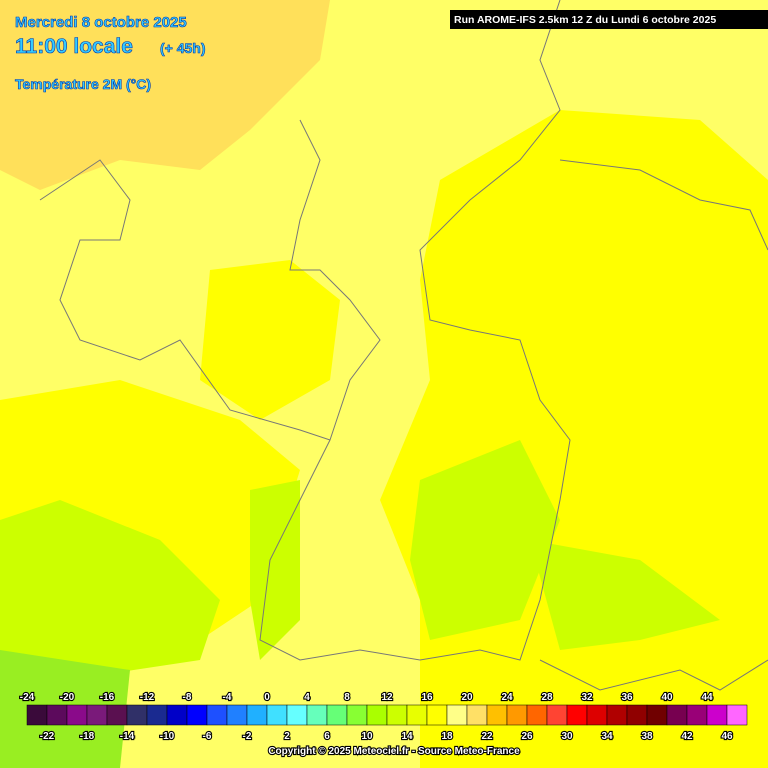 This screenshot has width=768, height=768. What do you see at coordinates (447, 736) in the screenshot?
I see `legend-label: 18` at bounding box center [447, 736].